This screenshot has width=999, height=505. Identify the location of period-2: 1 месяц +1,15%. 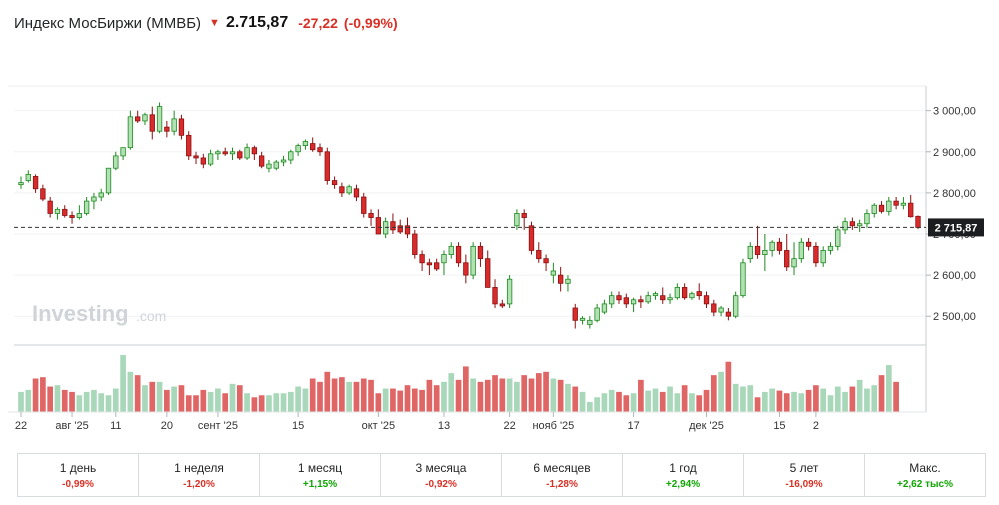
(320, 475).